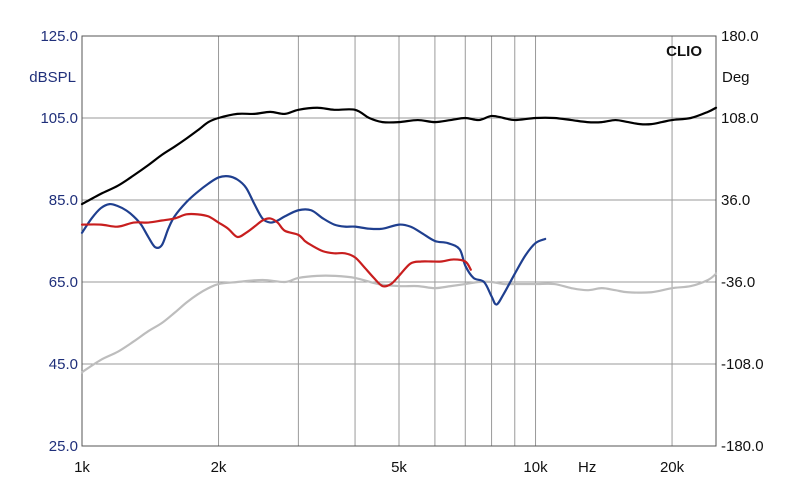 The width and height of the screenshot is (800, 504). What do you see at coordinates (399, 467) in the screenshot?
I see `x-tick-label: 5k` at bounding box center [399, 467].